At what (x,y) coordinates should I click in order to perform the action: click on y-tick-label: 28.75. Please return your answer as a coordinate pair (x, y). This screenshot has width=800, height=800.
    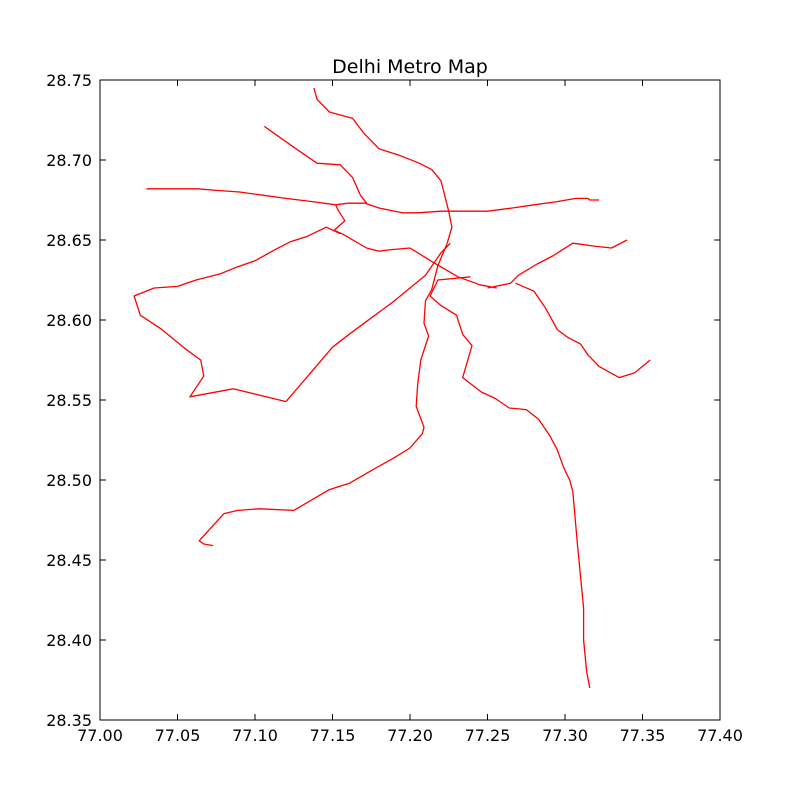
    Looking at the image, I should click on (69, 80).